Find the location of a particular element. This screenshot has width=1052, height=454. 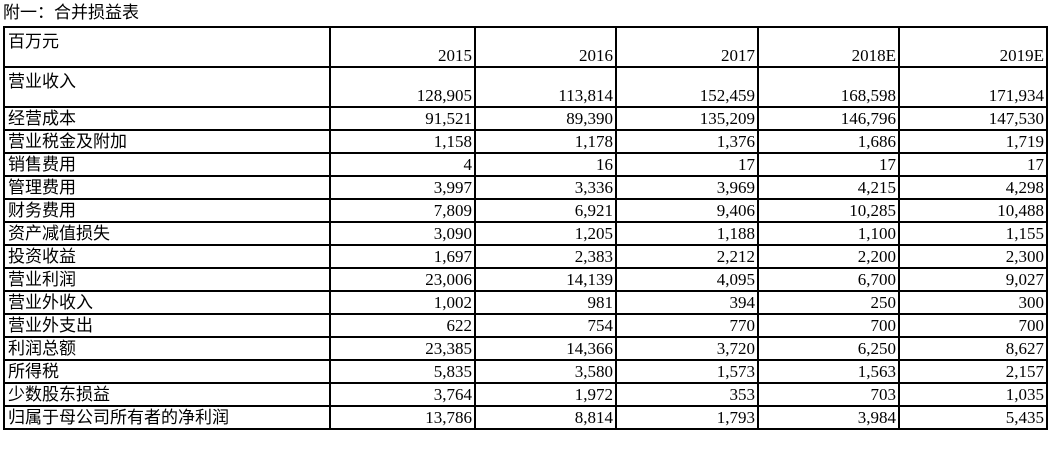

table-row: 归属于母公司所有者的净利润 13,786 8,814 1,793 3,984 5,435 is located at coordinates (525, 417).